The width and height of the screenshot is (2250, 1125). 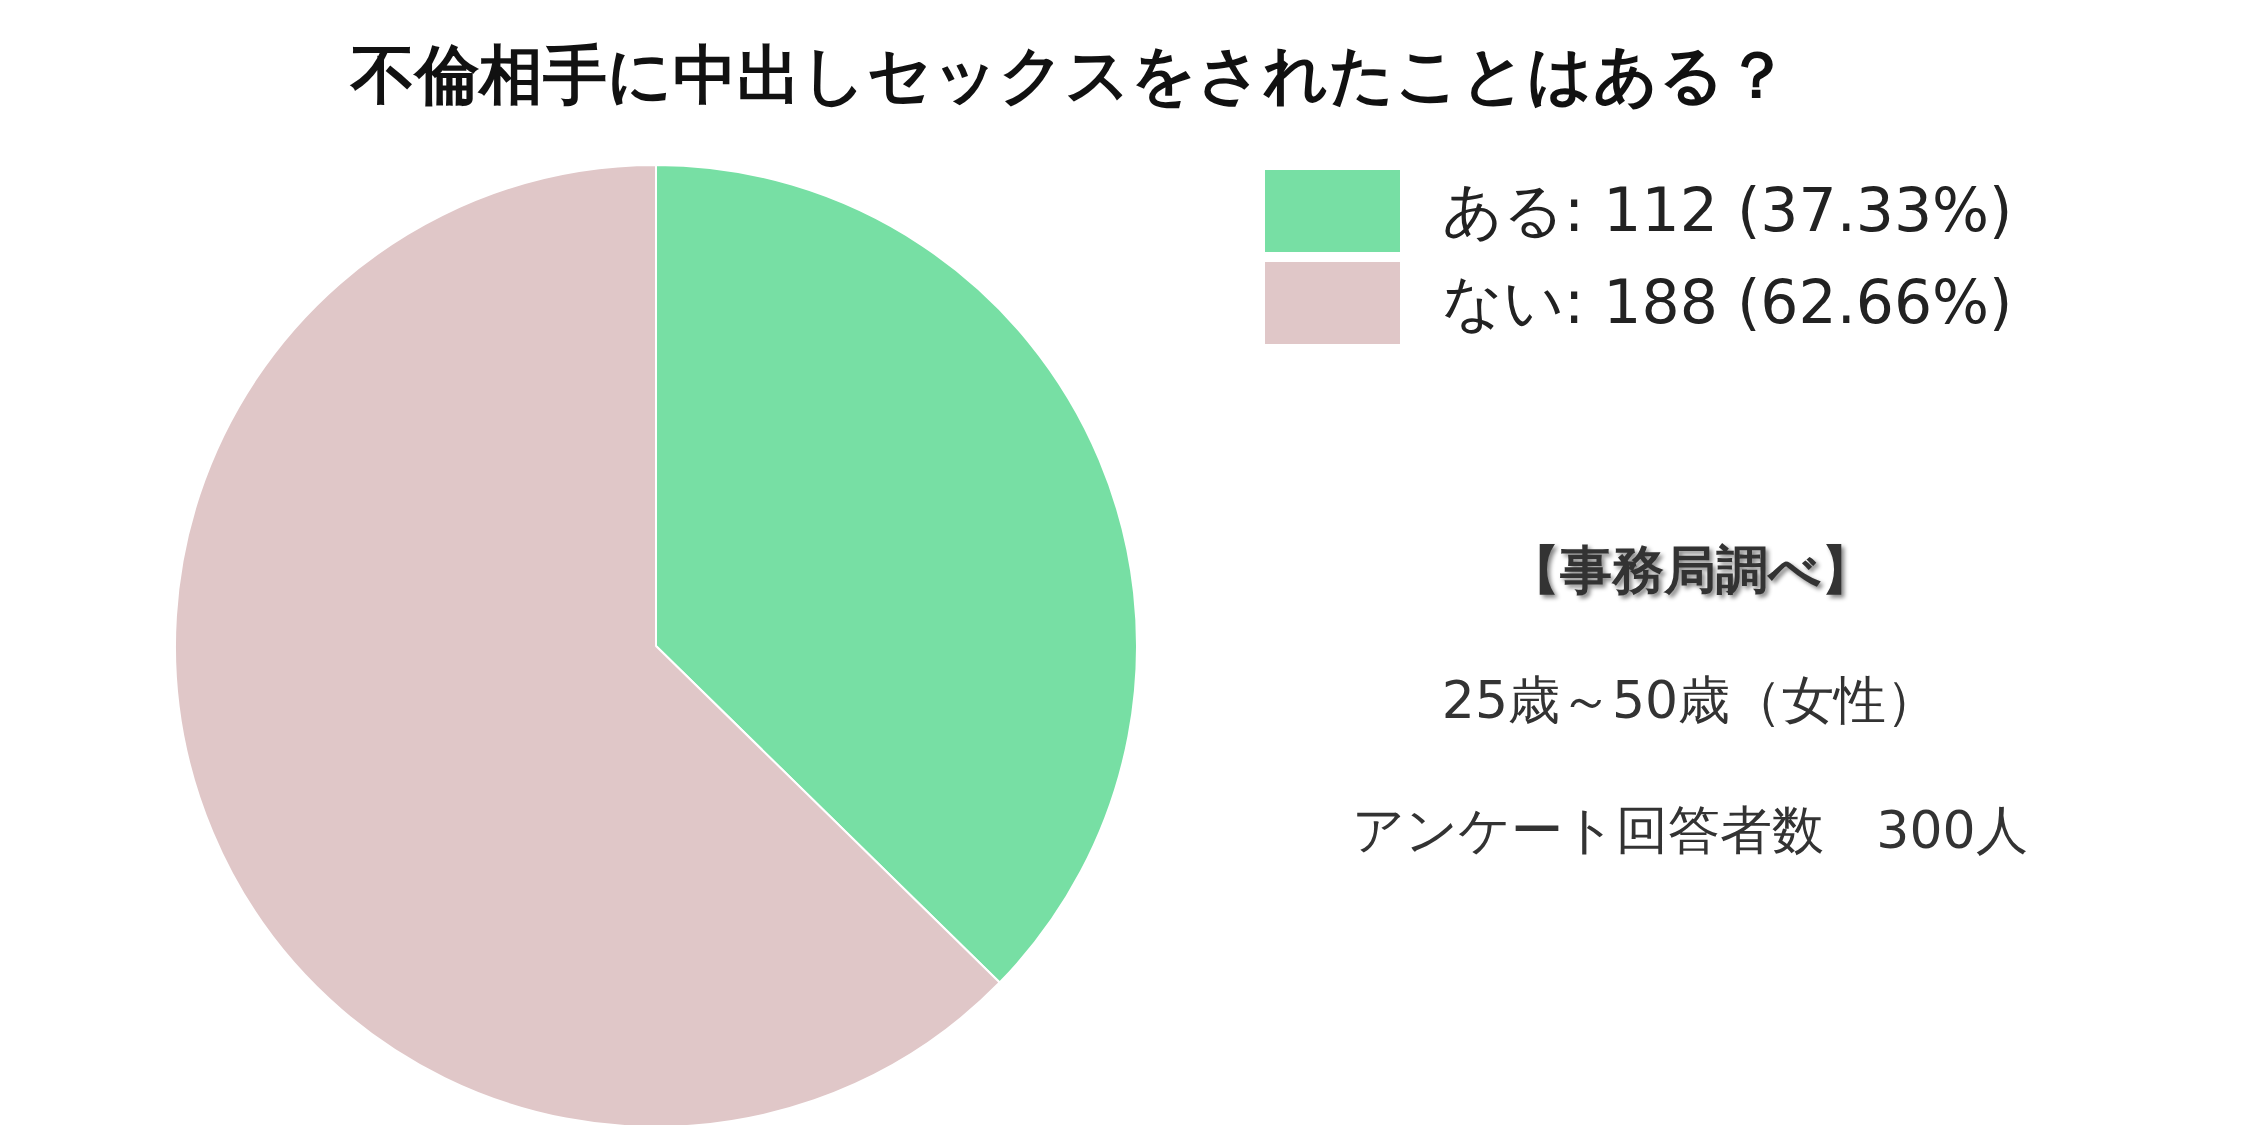 I want to click on text: 25歳～50歳（女性）, so click(x=1690, y=700).